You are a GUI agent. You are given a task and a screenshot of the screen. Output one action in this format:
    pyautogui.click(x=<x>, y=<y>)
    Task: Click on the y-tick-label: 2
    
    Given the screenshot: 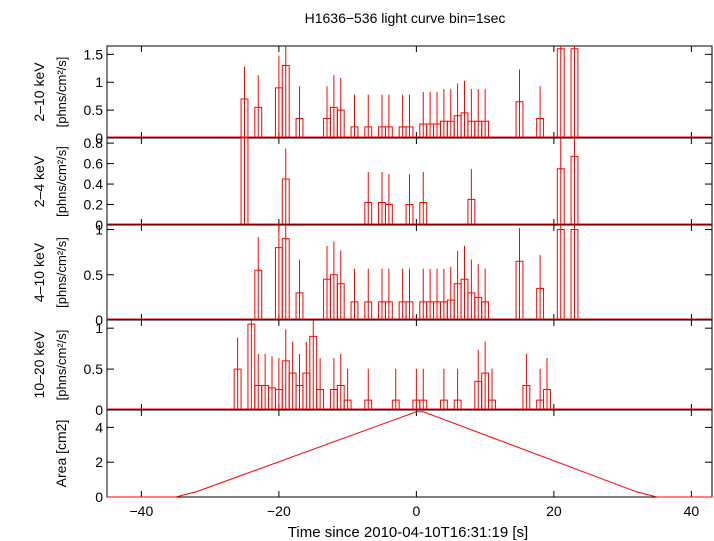 What is the action you would take?
    pyautogui.click(x=99, y=462)
    